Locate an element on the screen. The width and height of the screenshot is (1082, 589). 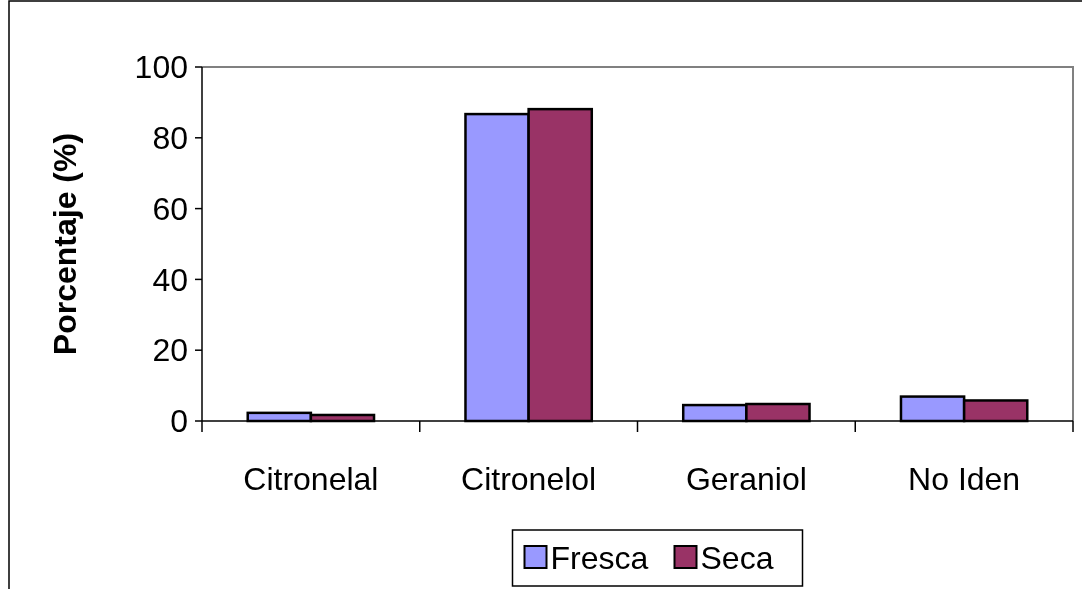
legend-label: Seca is located at coordinates (737, 558).